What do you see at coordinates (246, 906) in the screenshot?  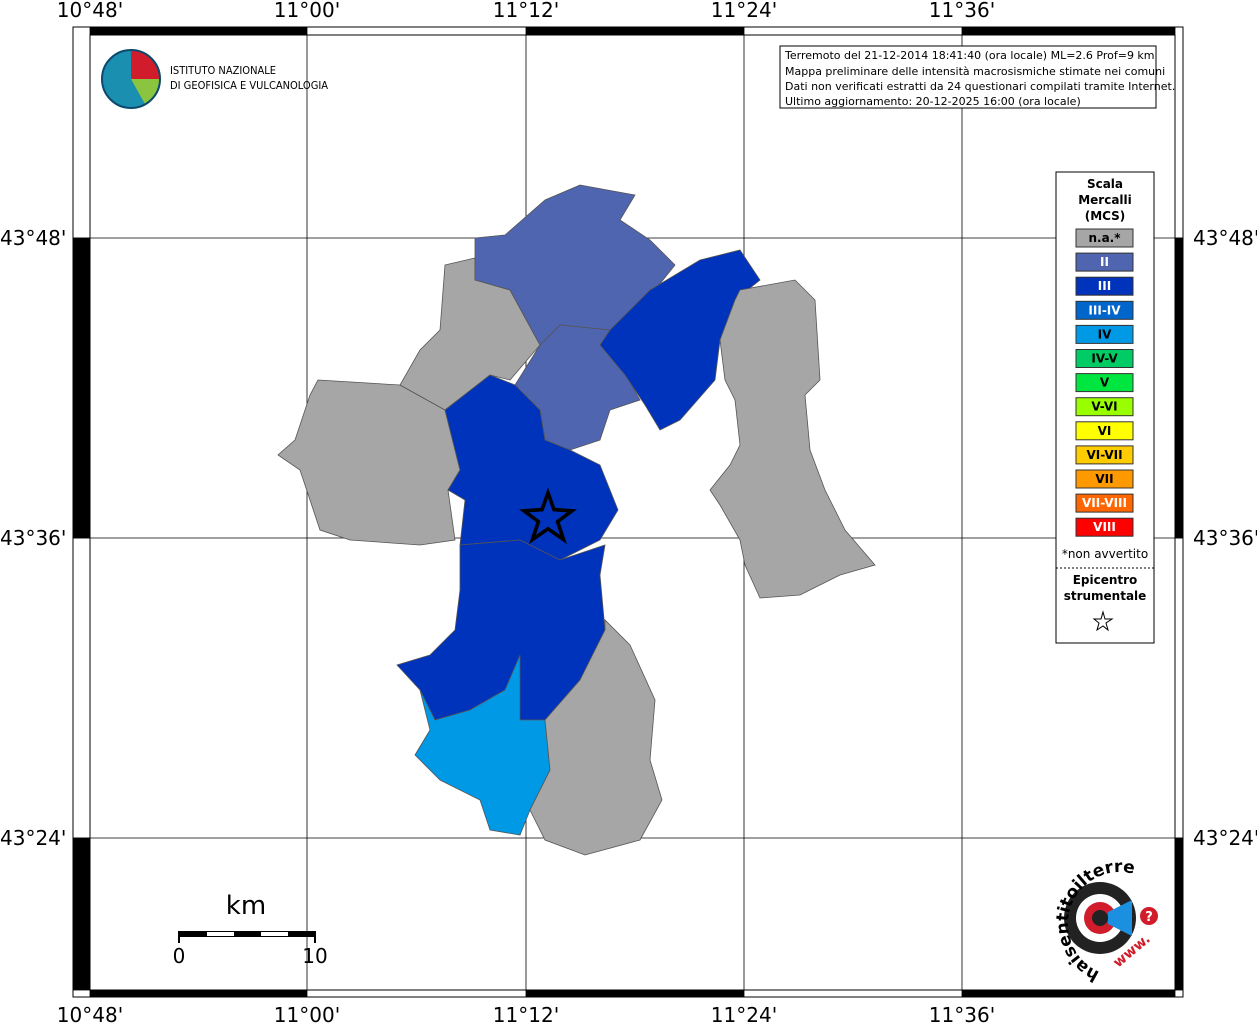 I see `scale-unit: km` at bounding box center [246, 906].